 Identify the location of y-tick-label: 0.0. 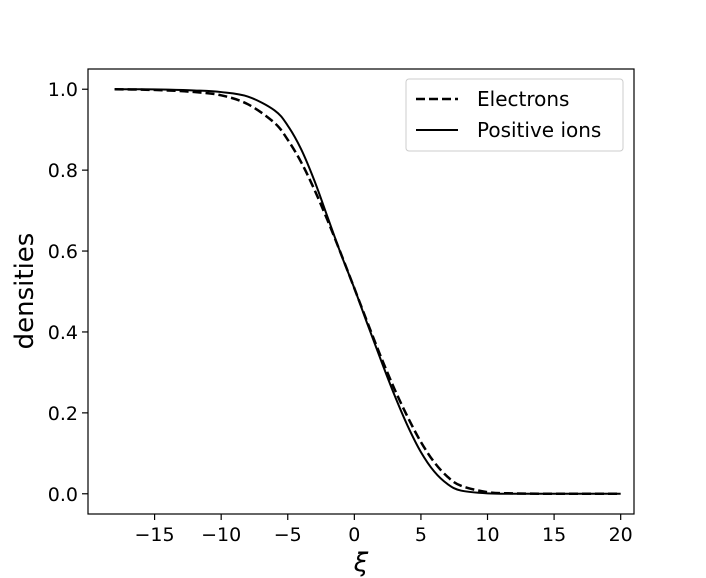
(63, 495).